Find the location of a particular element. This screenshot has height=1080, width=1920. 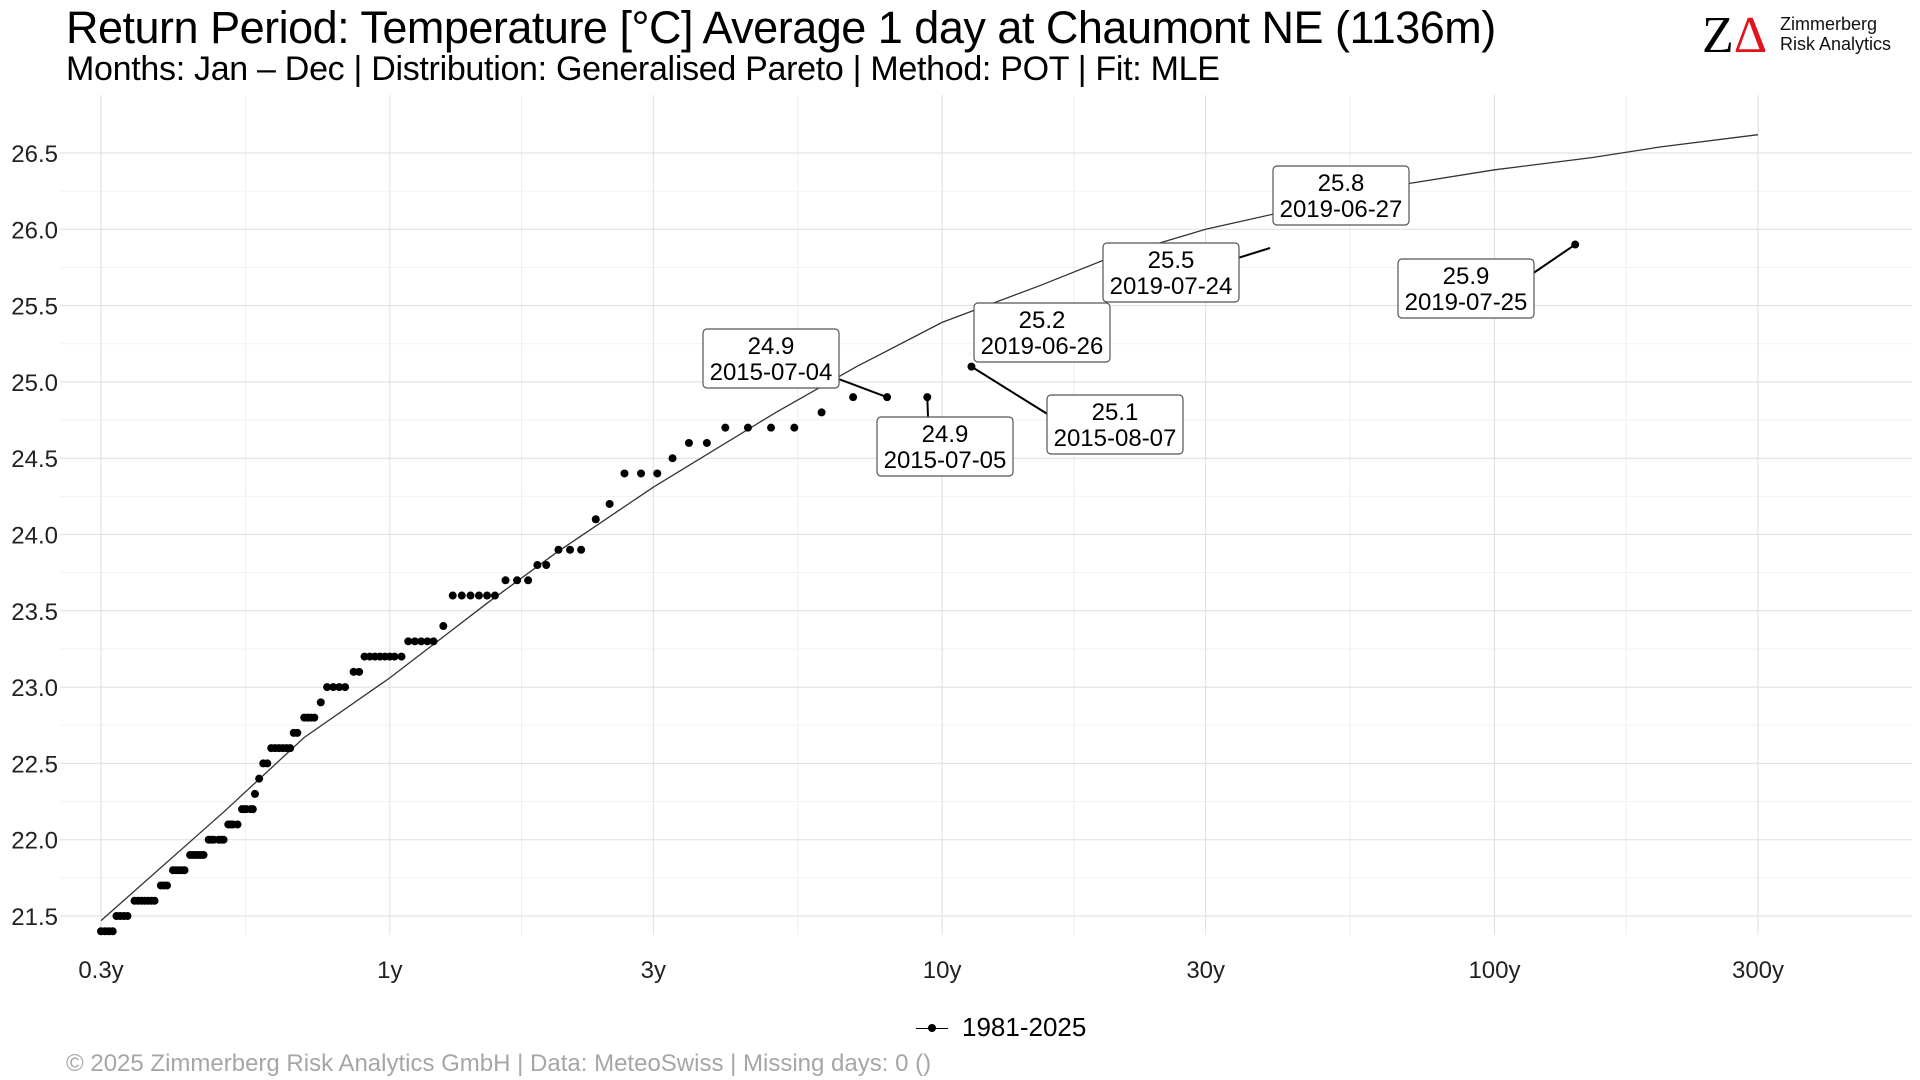

y-tick-label: 23.0 is located at coordinates (34, 688).